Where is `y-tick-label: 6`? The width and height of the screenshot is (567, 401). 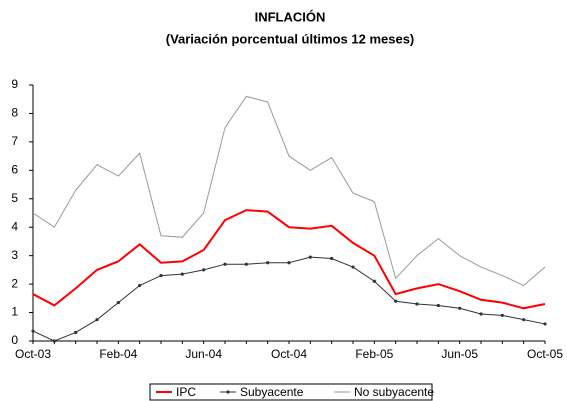 y-tick-label: 6 is located at coordinates (14, 170).